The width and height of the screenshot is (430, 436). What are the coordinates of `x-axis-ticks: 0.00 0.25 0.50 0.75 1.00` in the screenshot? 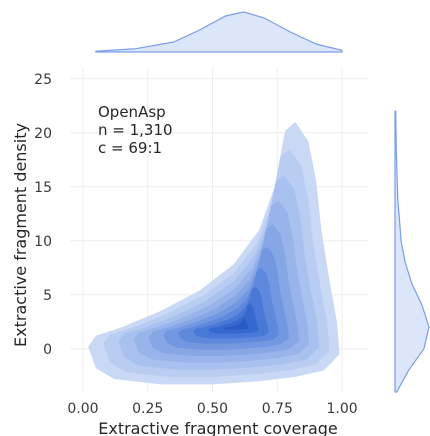 It's located at (212, 409).